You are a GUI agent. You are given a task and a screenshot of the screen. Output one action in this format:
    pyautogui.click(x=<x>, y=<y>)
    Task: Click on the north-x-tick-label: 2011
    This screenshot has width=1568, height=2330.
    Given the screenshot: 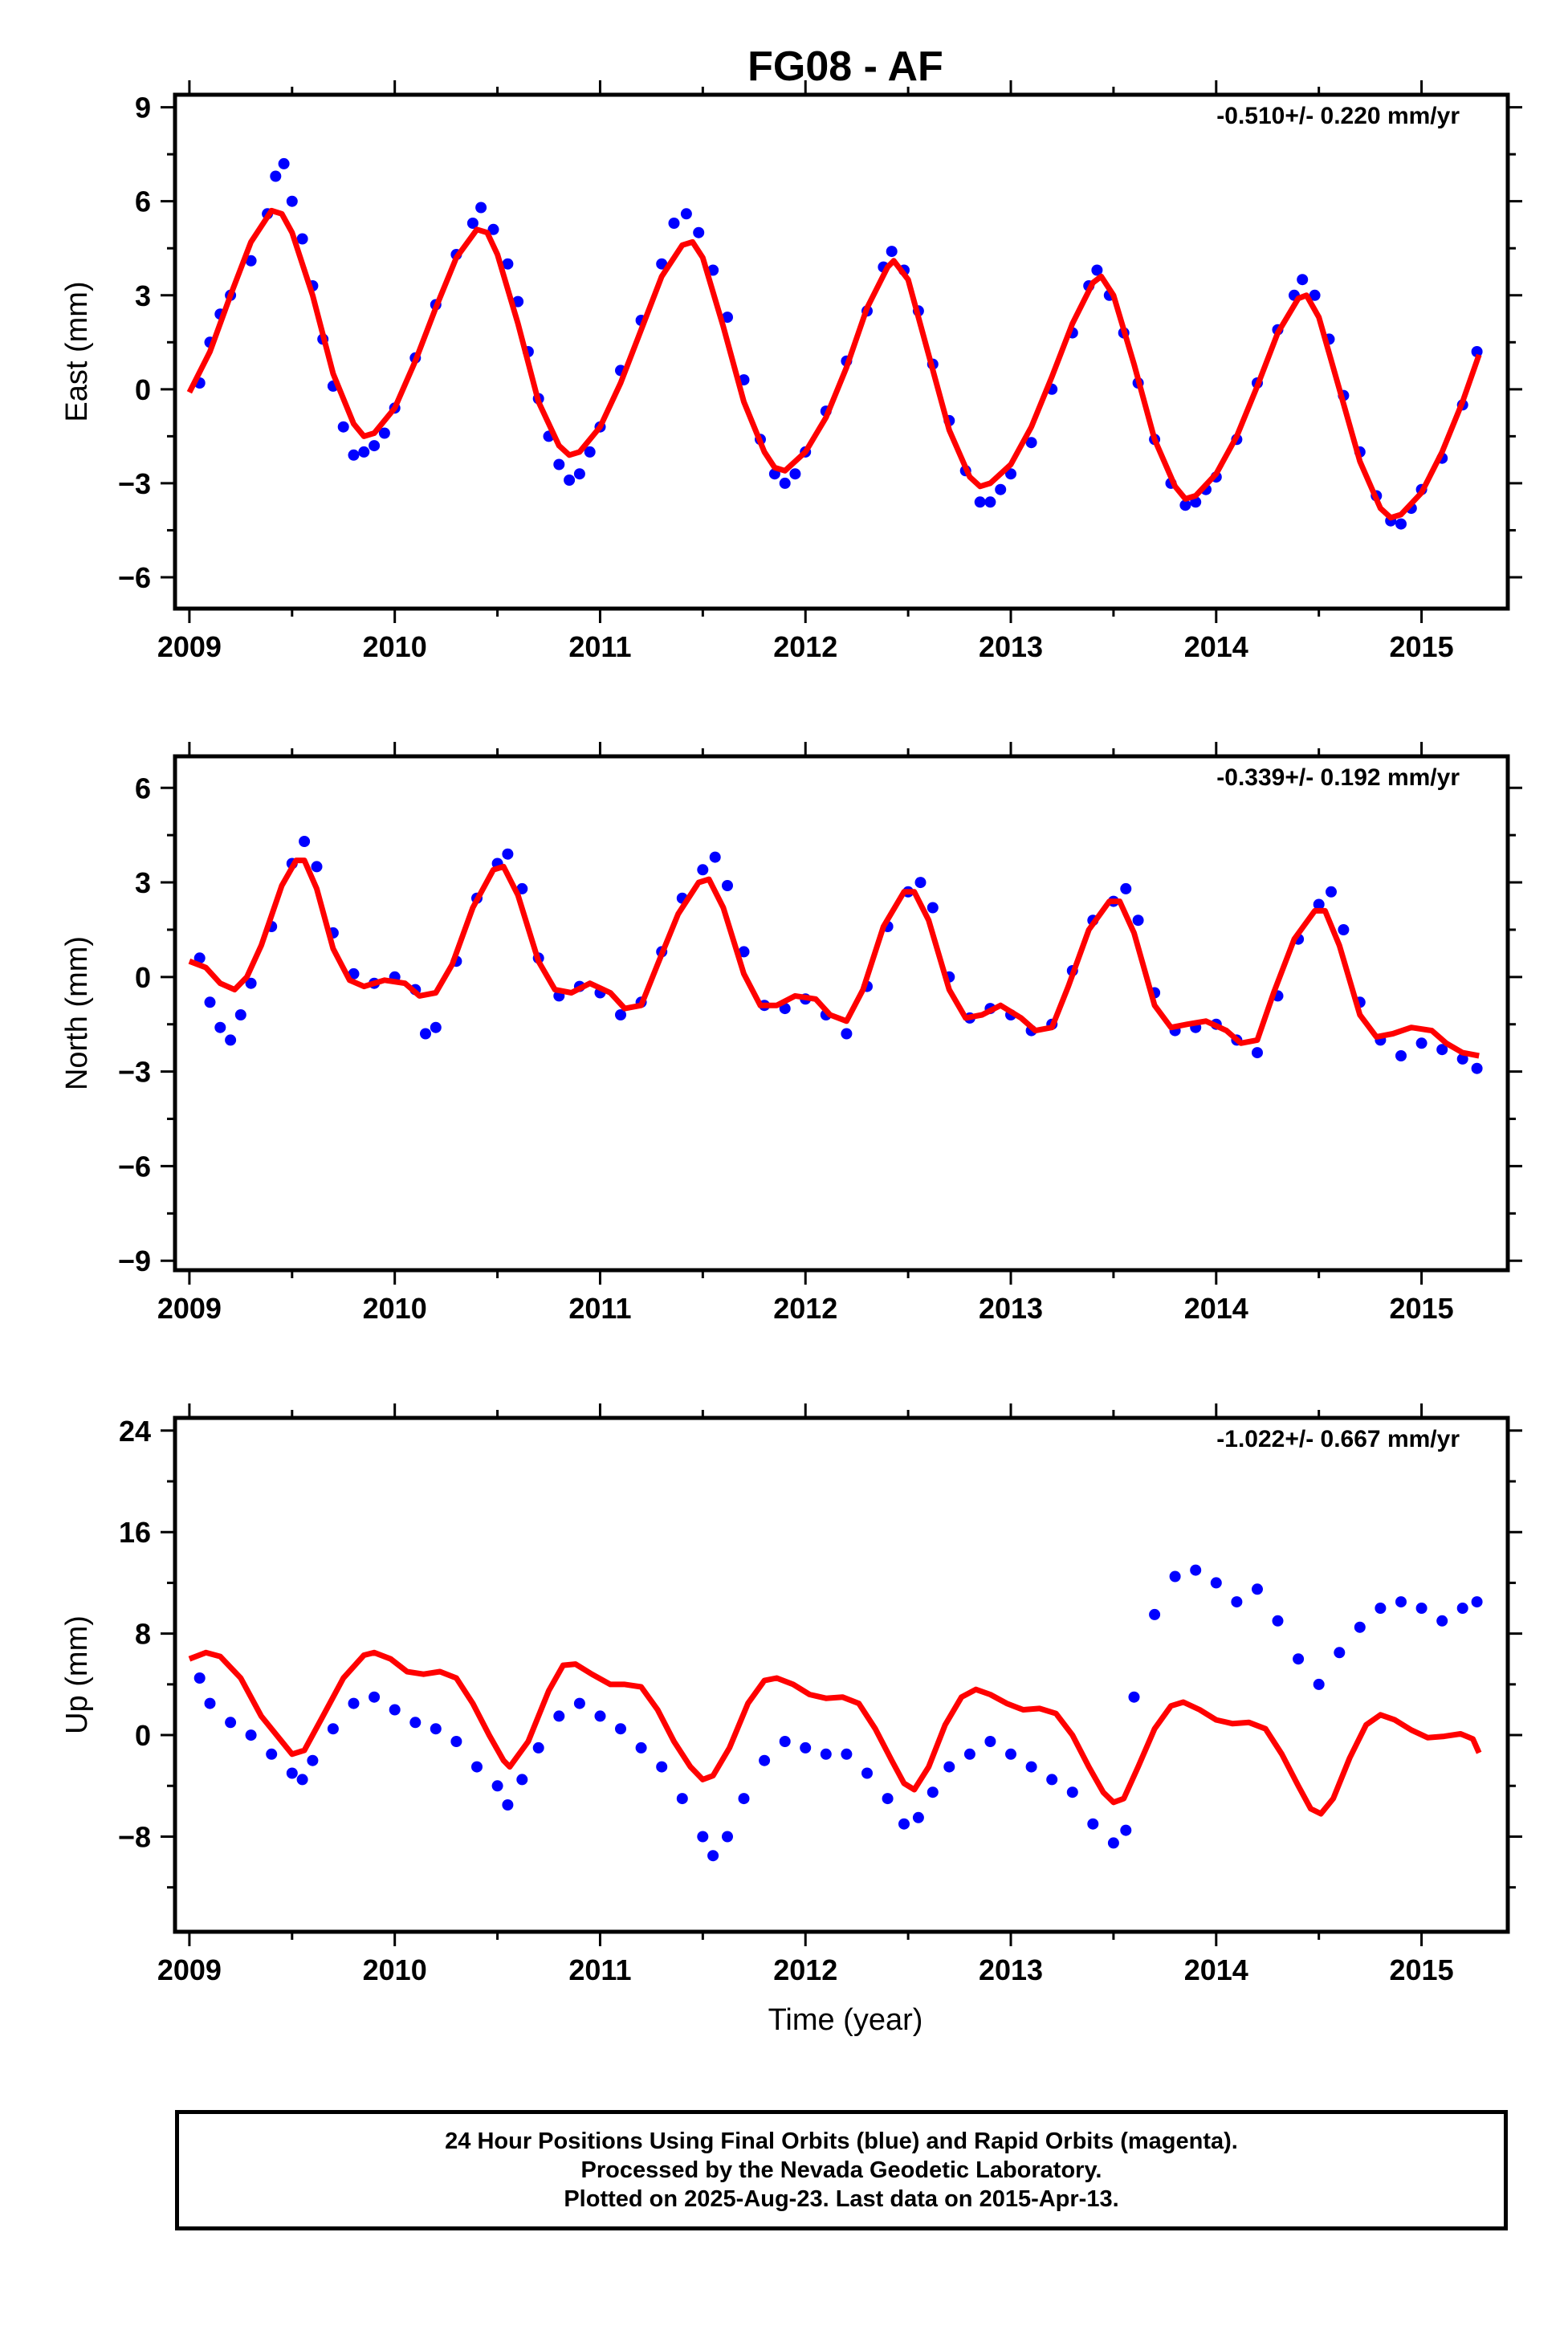 What is the action you would take?
    pyautogui.click(x=599, y=1308)
    